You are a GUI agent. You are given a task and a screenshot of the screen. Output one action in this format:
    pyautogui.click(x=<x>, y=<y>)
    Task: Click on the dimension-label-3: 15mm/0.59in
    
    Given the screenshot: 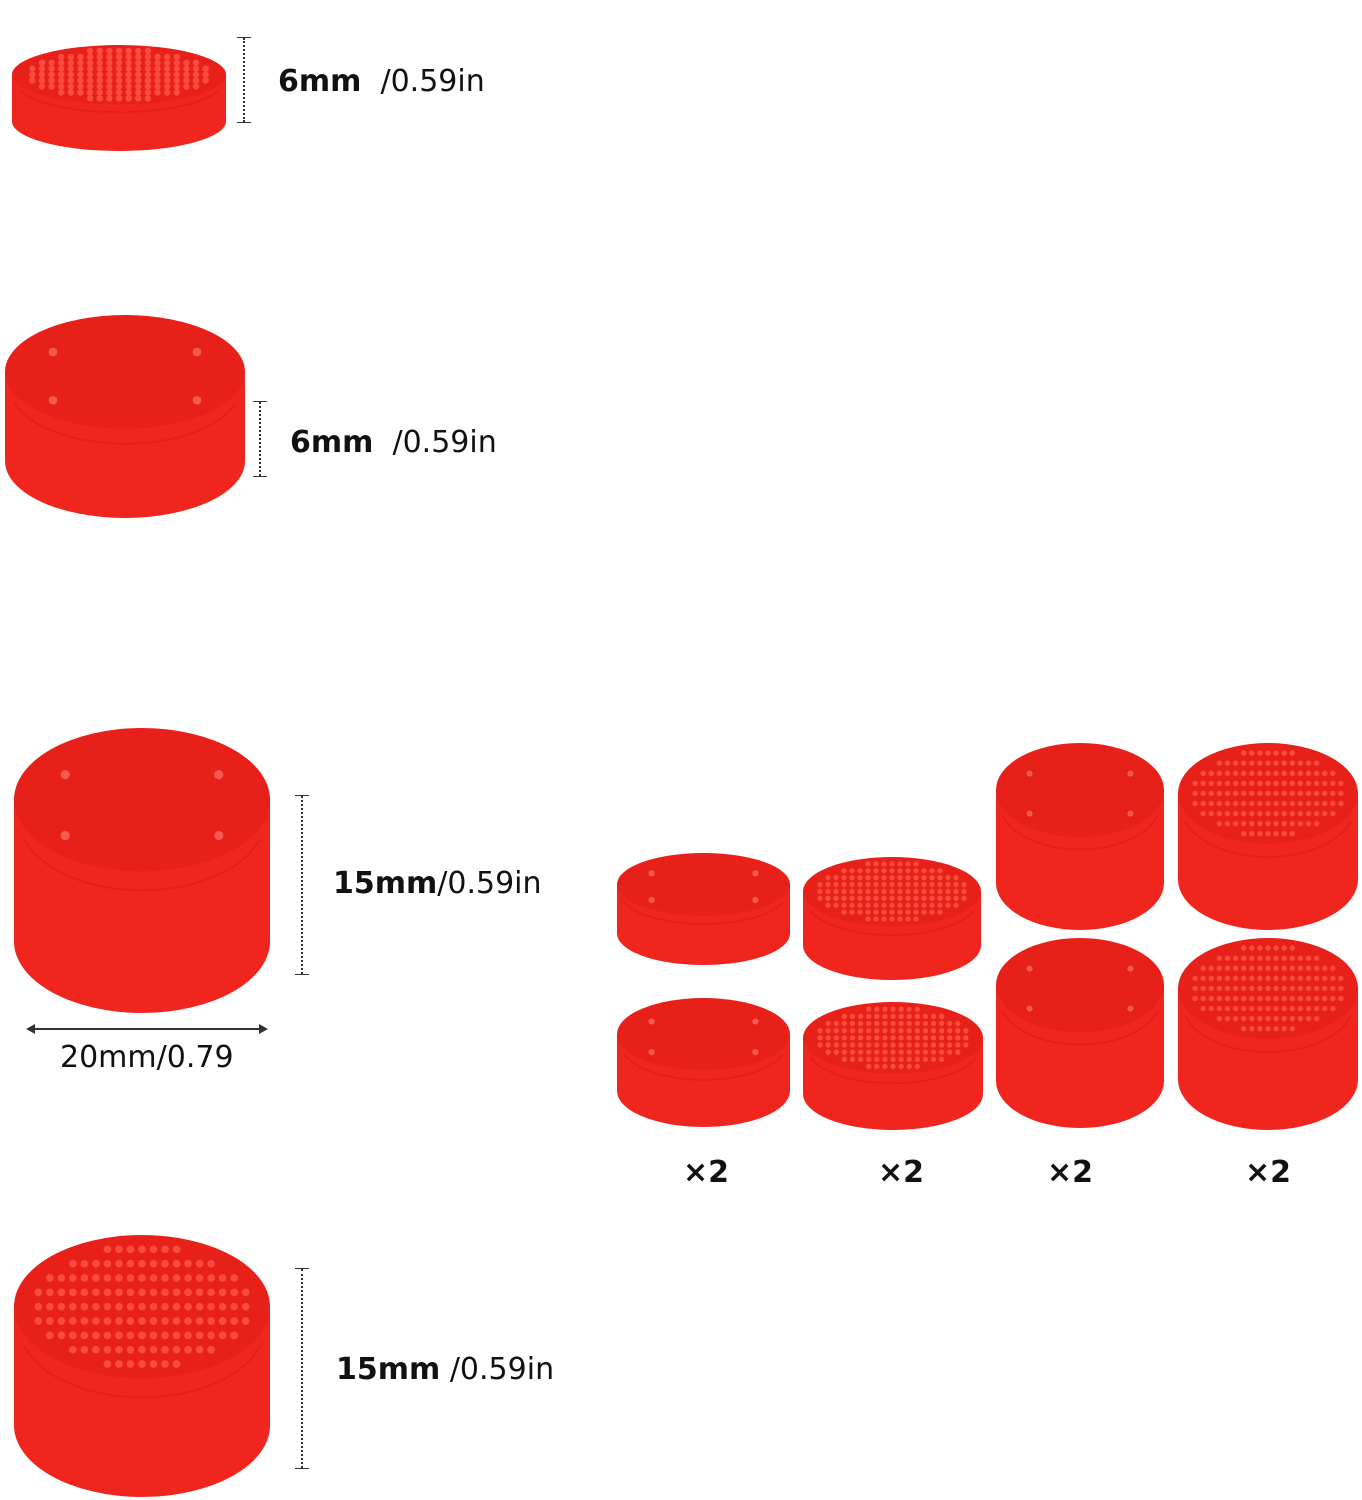 What is the action you would take?
    pyautogui.click(x=437, y=883)
    